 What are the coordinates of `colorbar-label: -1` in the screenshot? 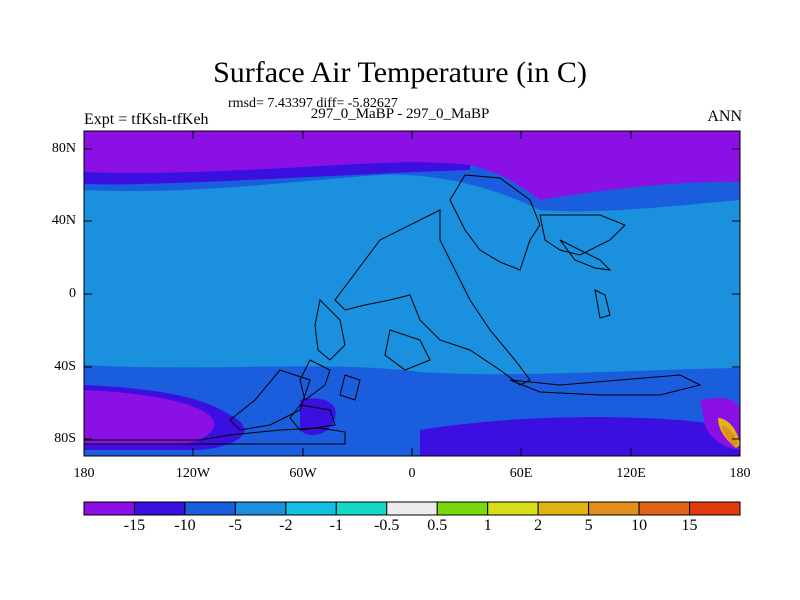 It's located at (336, 525).